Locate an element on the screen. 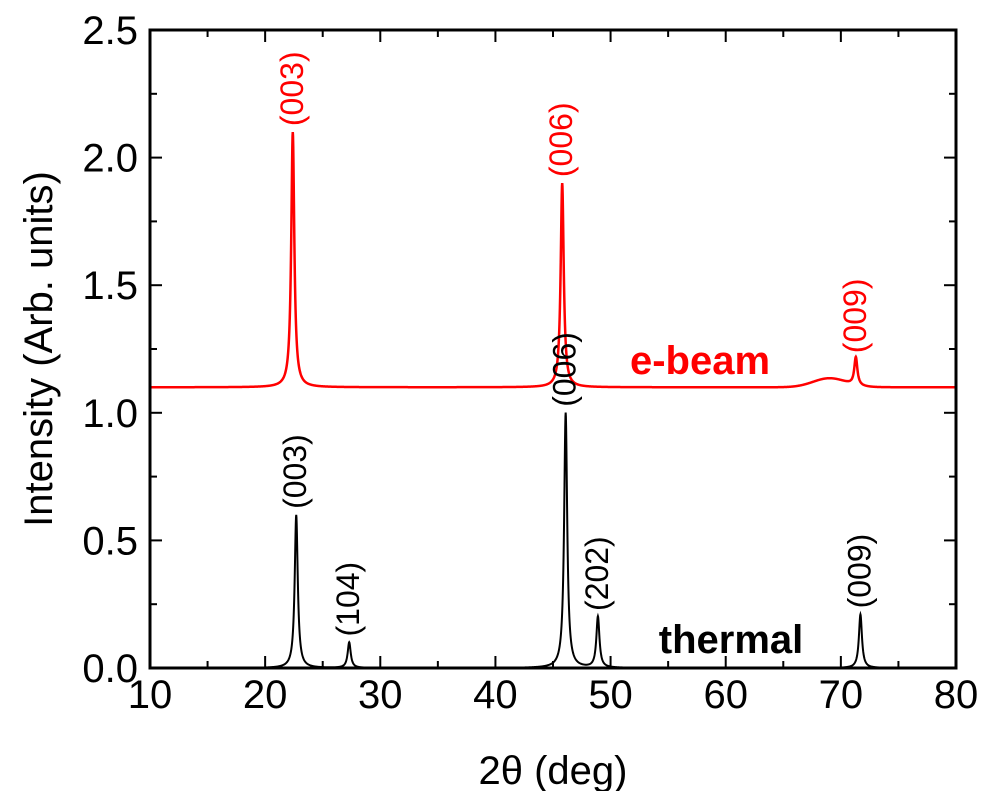  x-tick-label: 40 is located at coordinates (495, 695).